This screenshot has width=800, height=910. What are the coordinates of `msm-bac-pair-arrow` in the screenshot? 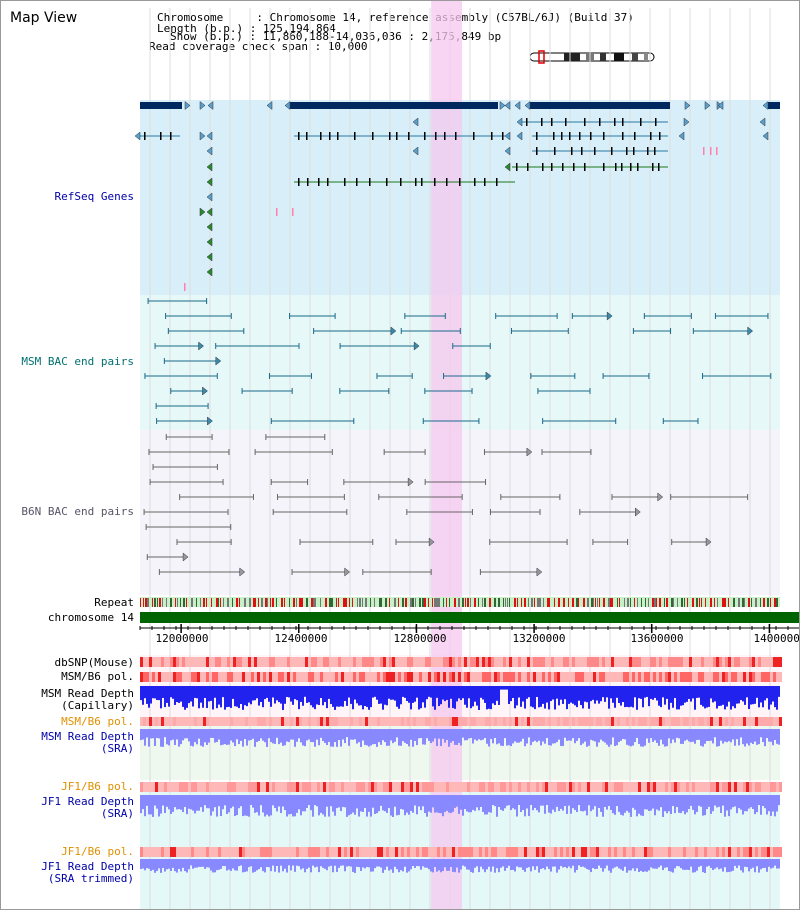 It's located at (218, 361).